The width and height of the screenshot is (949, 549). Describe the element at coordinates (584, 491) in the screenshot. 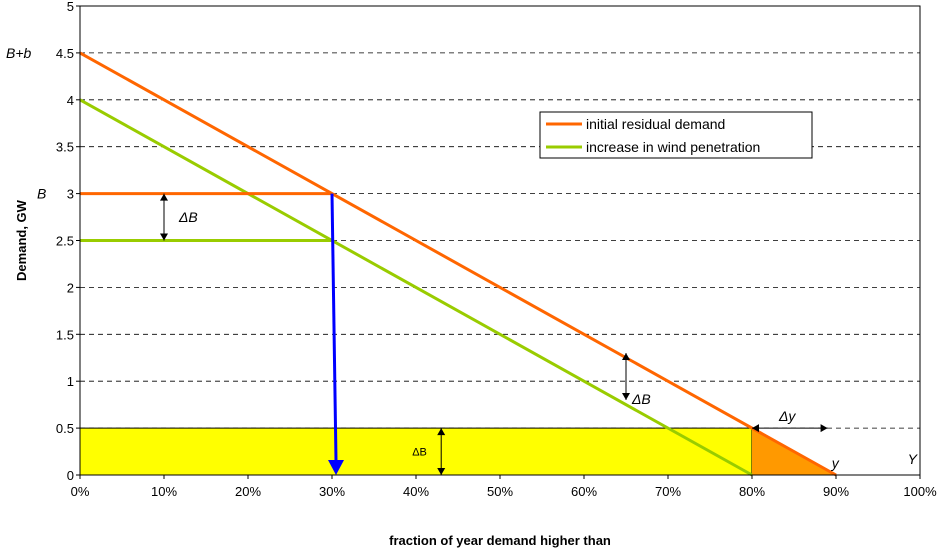

I see `x-tick-label: 60%` at that location.